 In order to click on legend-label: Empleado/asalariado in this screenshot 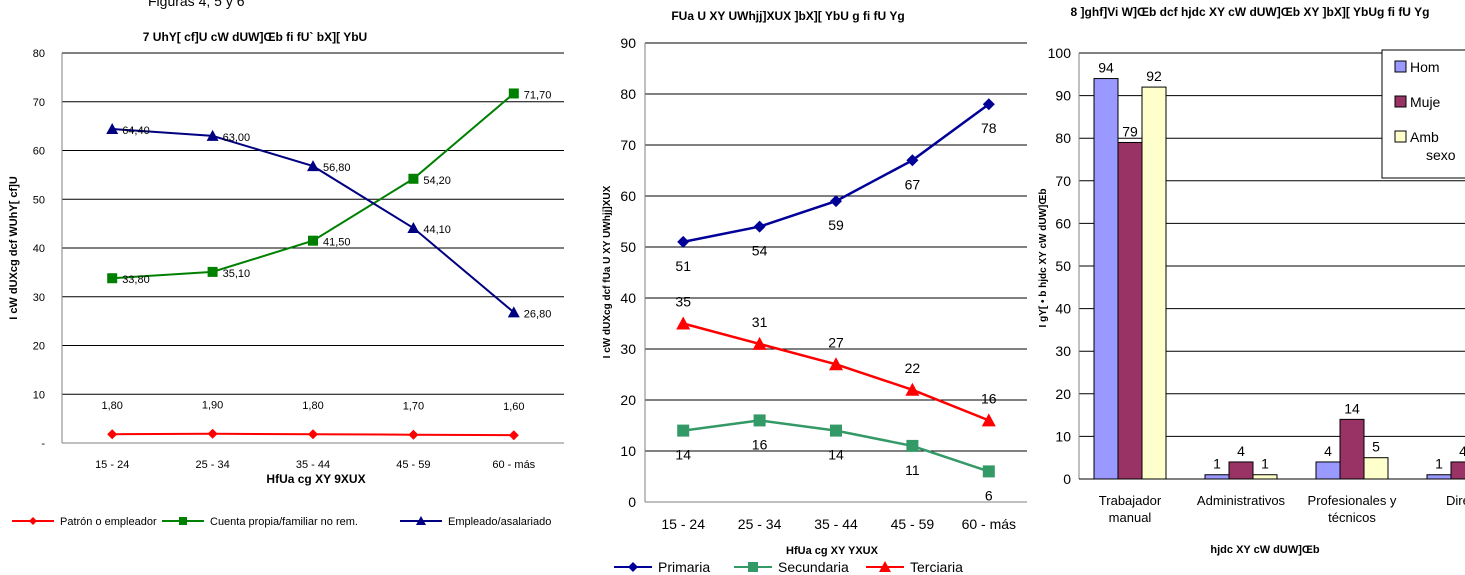, I will do `click(499, 522)`.